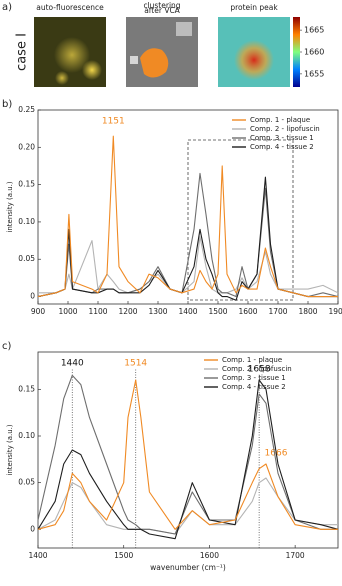 This screenshot has width=342, height=586. Describe the element at coordinates (135, 364) in the screenshot. I see `annotation: 1514` at that location.